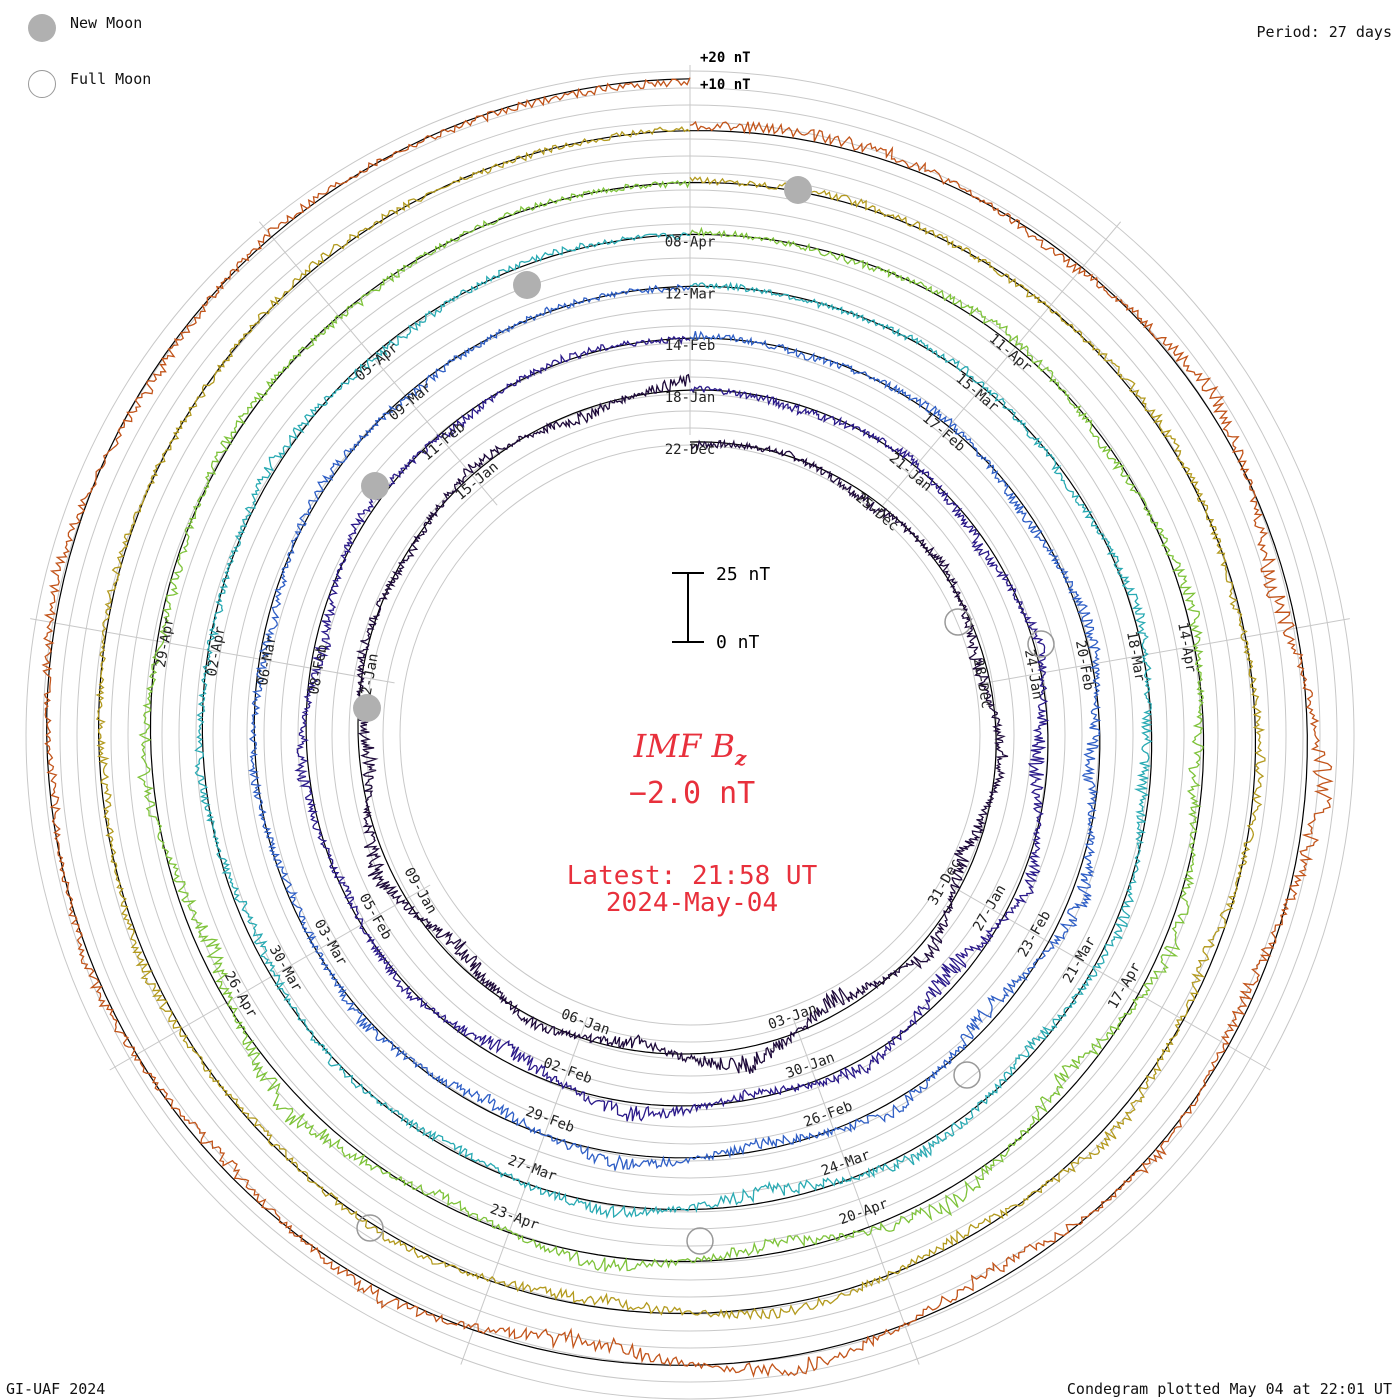  I want to click on date-label: 22-Dec, so click(690, 450).